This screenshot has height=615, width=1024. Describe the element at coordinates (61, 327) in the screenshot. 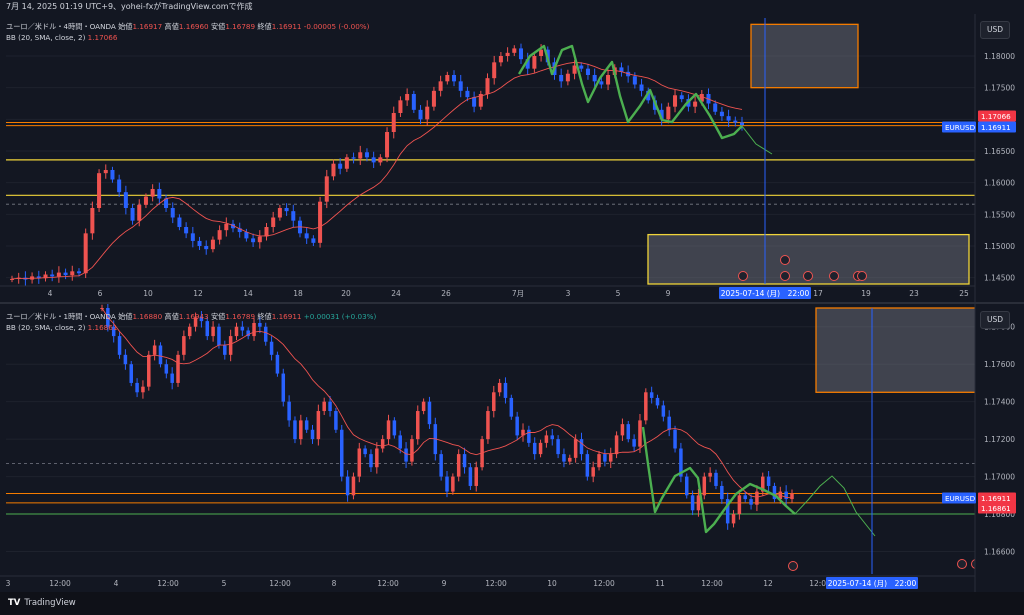

I see `indicator-legend-1h: BB (20, SMA, close, 2) 1.16861` at that location.